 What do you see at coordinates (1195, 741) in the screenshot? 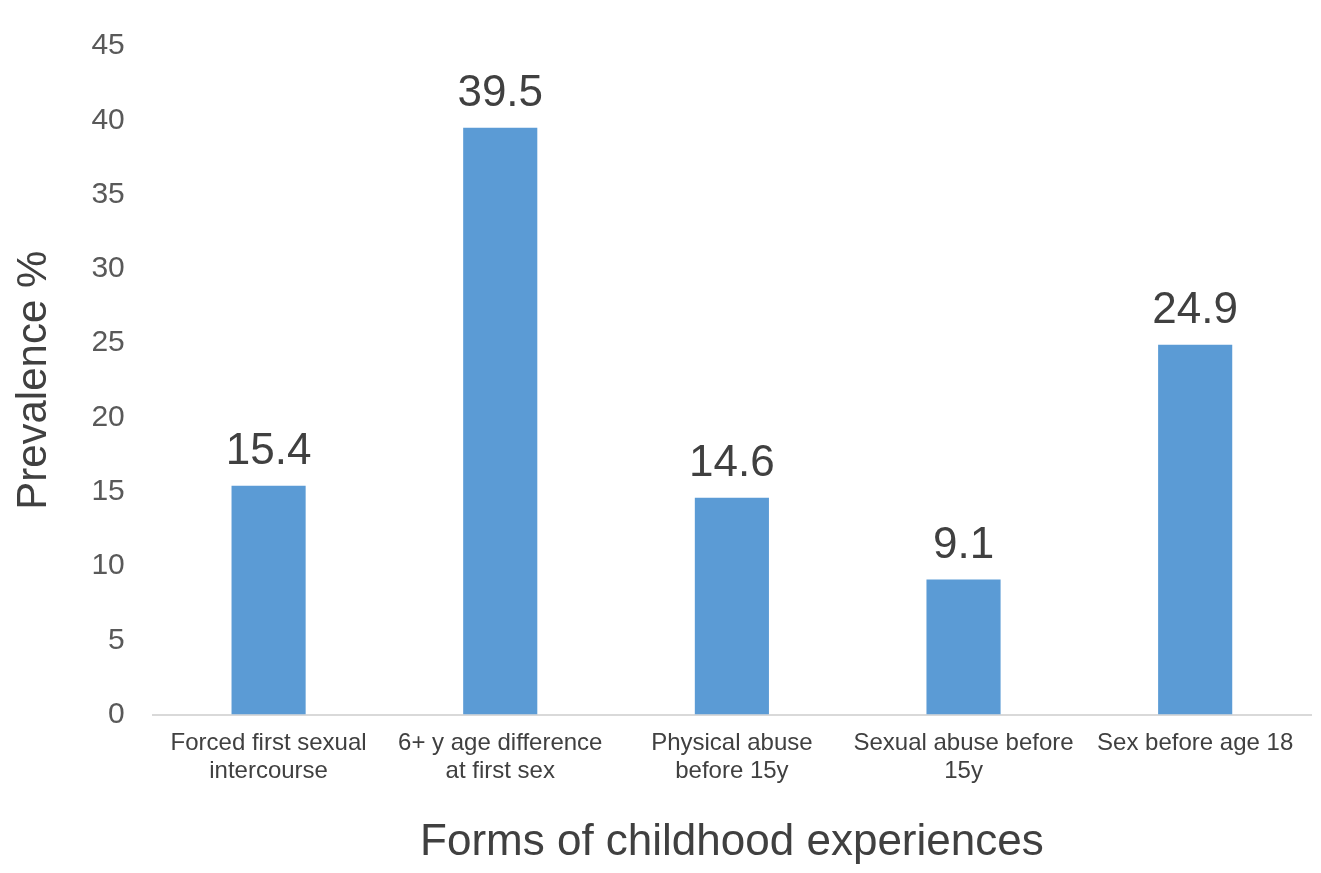
I see `x-tick-label: Sex before age 18` at bounding box center [1195, 741].